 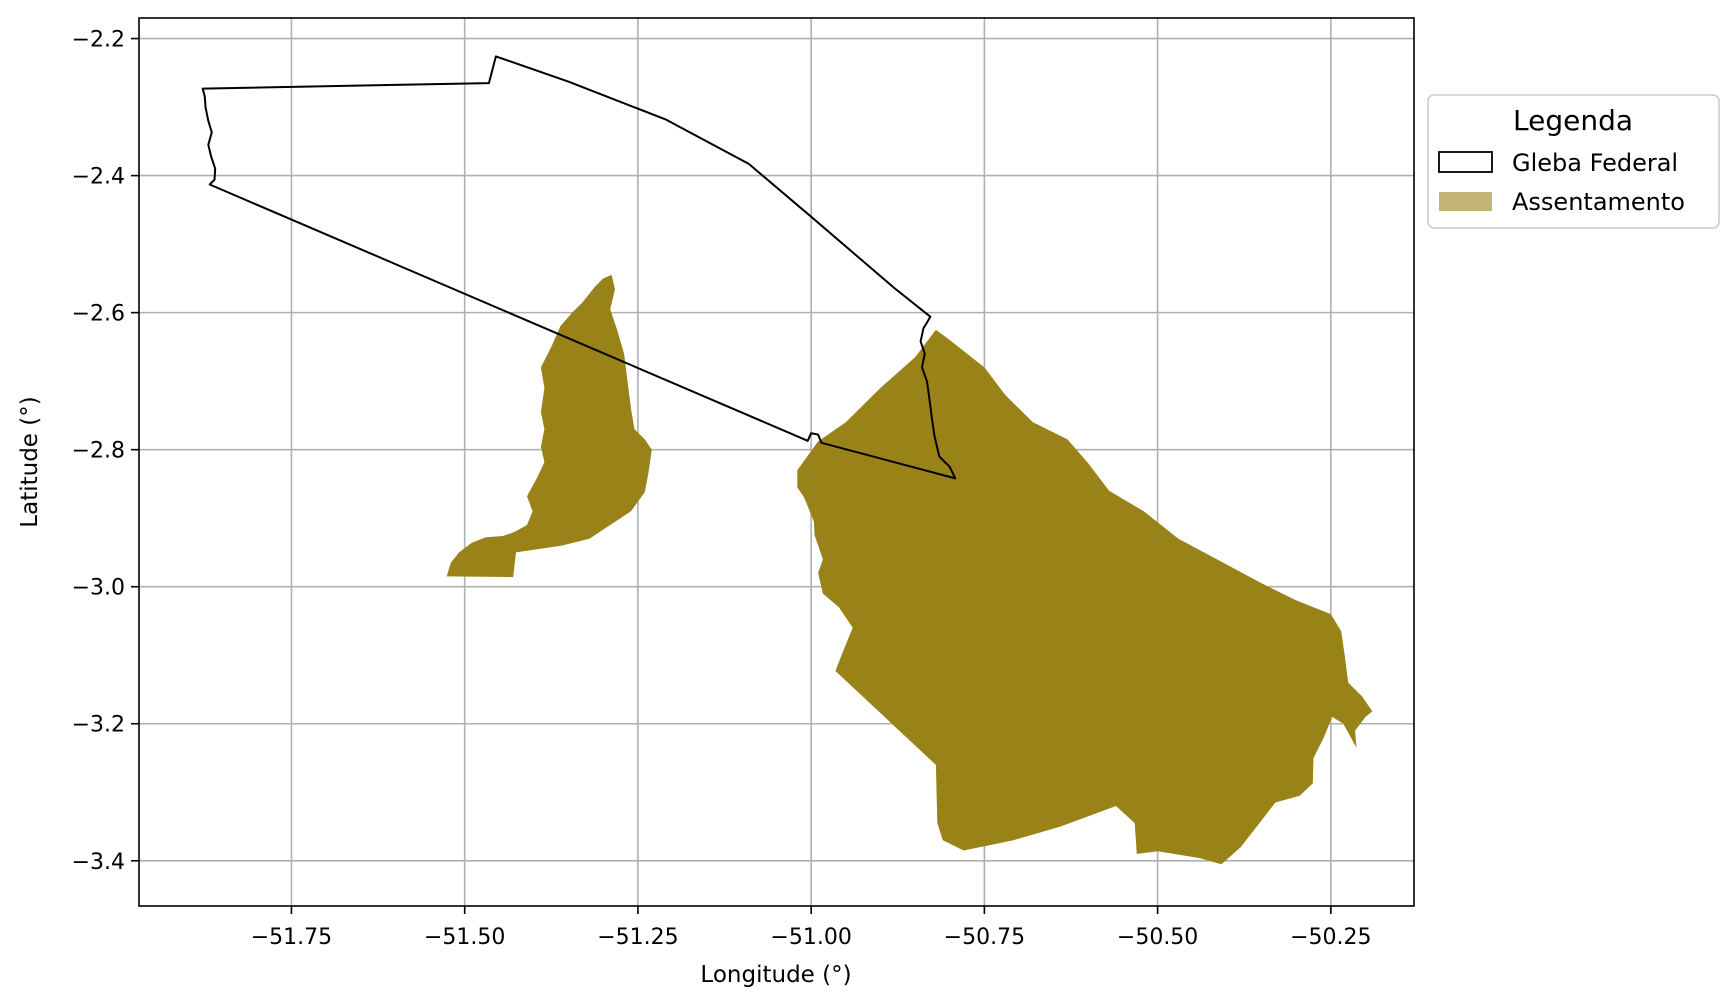 I want to click on x-tick-label: −51.50, so click(x=464, y=937).